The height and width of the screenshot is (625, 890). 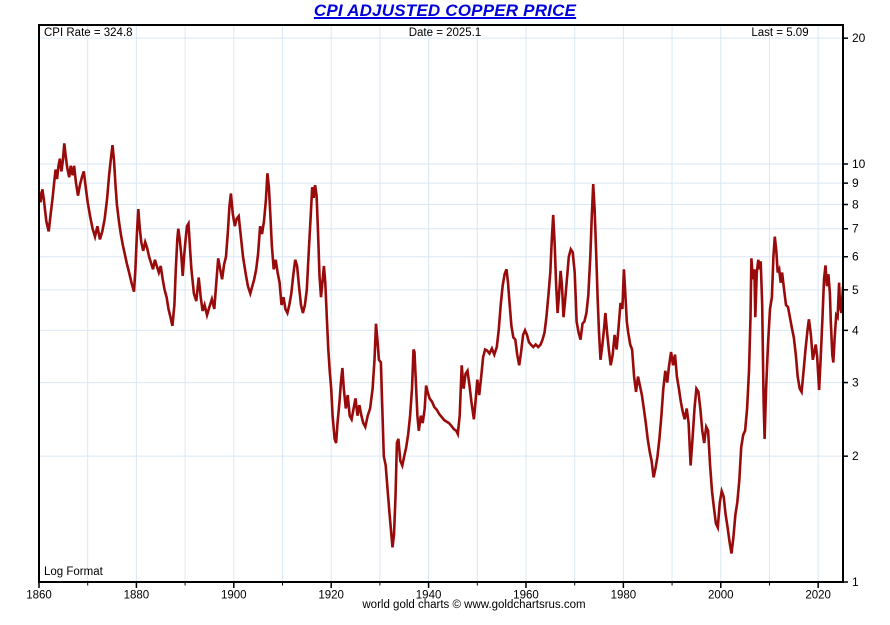 What do you see at coordinates (39, 596) in the screenshot?
I see `x-tick-label: 1860` at bounding box center [39, 596].